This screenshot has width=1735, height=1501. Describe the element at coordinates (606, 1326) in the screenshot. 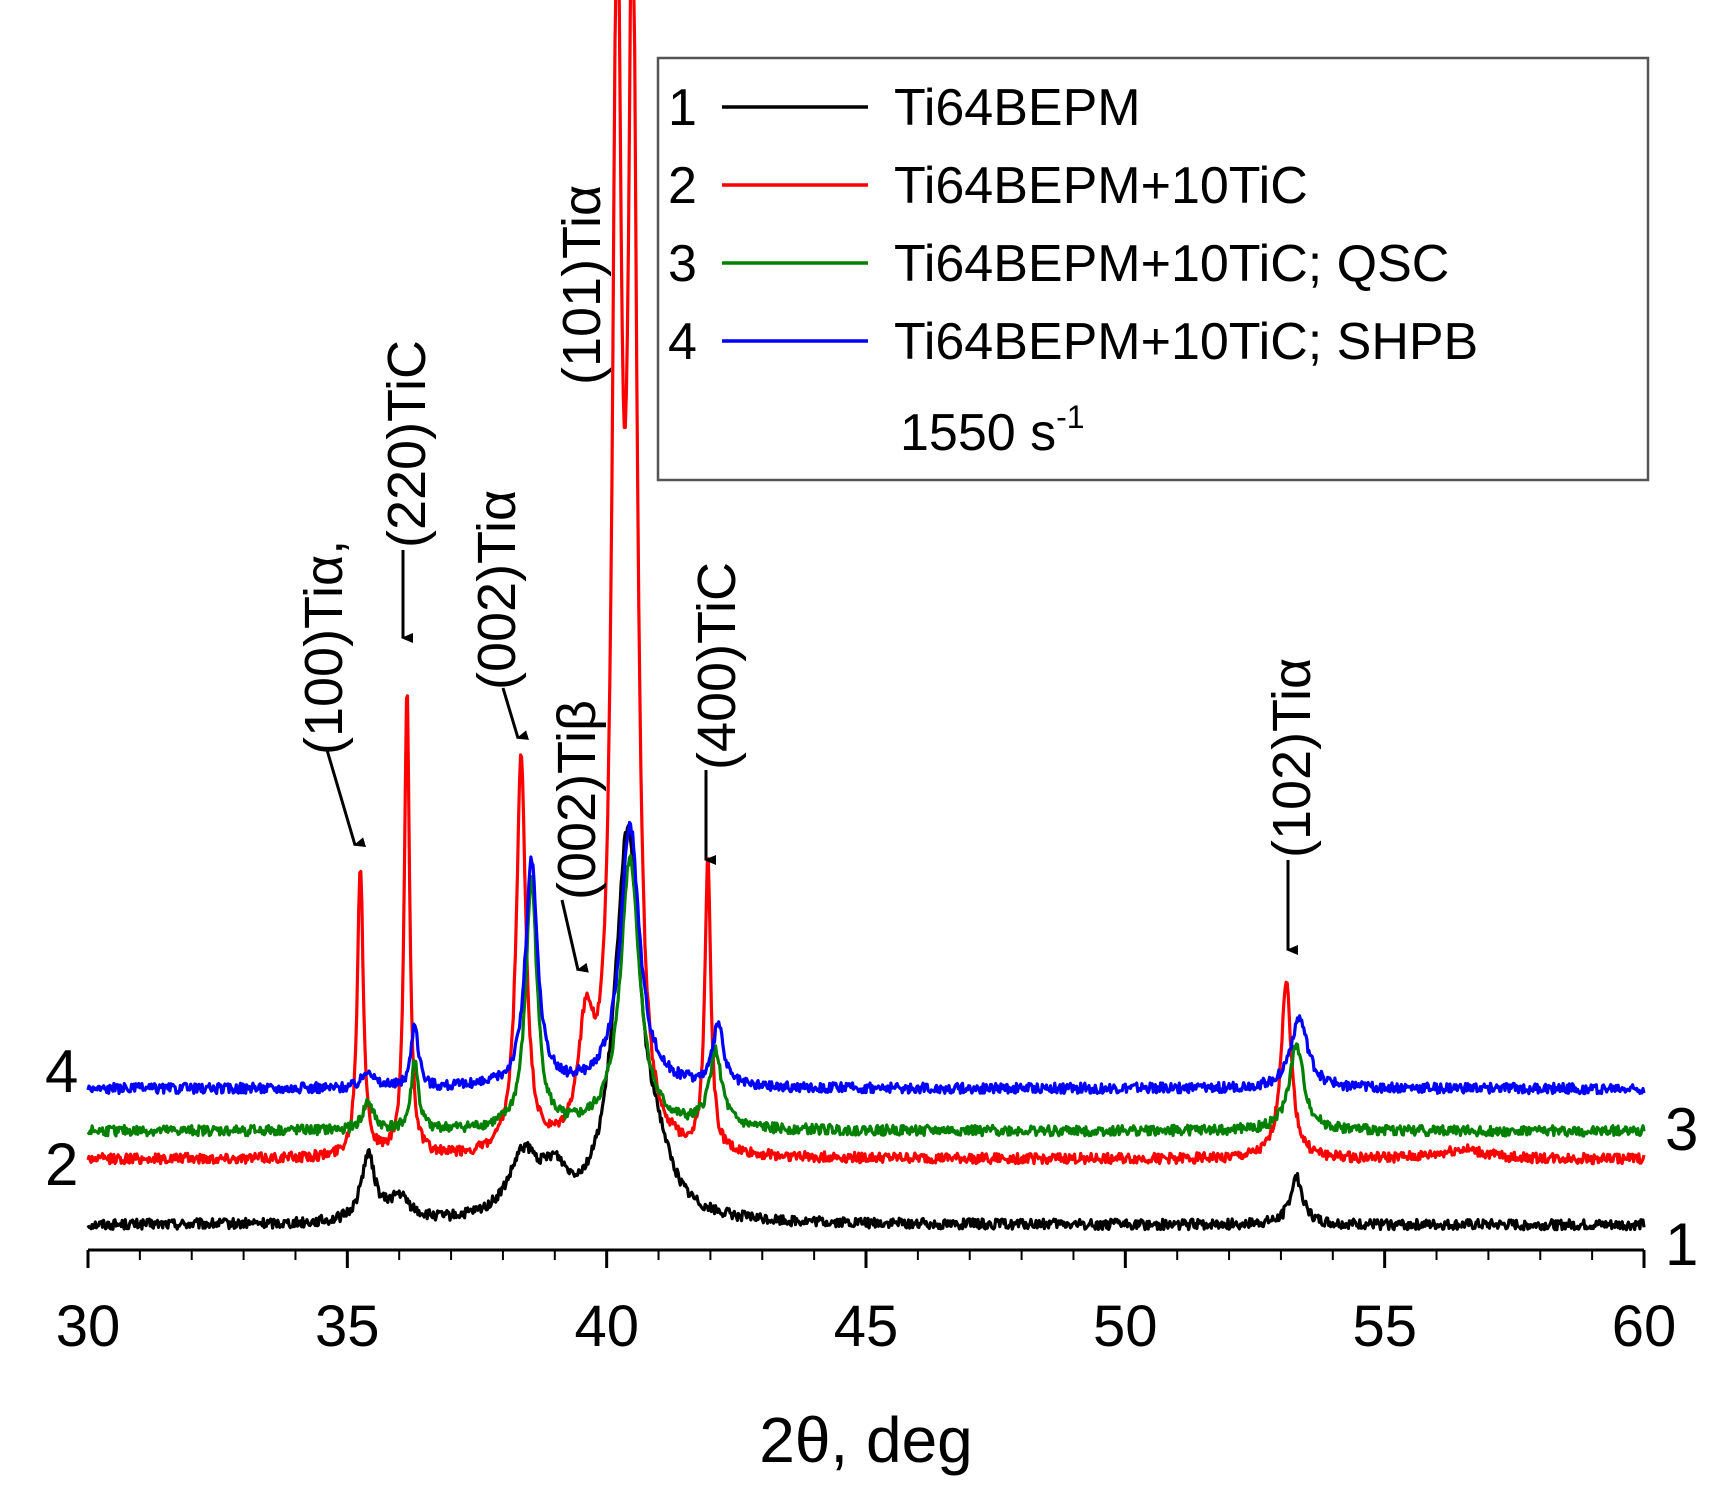

I see `x-tick-label: 40` at that location.